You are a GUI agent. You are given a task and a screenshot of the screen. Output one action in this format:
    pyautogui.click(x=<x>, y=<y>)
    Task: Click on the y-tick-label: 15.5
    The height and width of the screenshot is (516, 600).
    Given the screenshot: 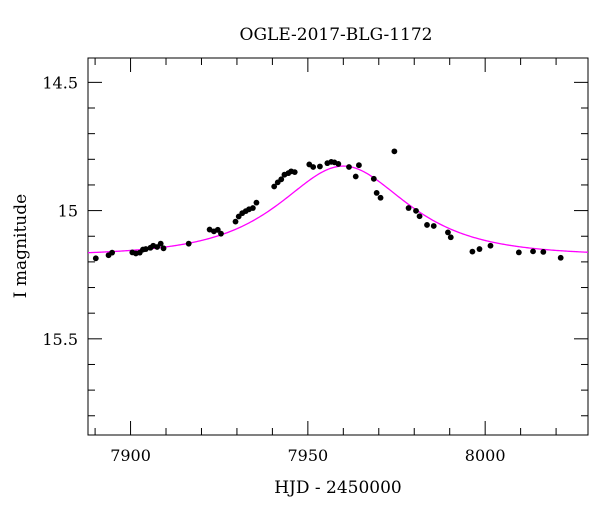 What is the action you would take?
    pyautogui.click(x=60, y=339)
    